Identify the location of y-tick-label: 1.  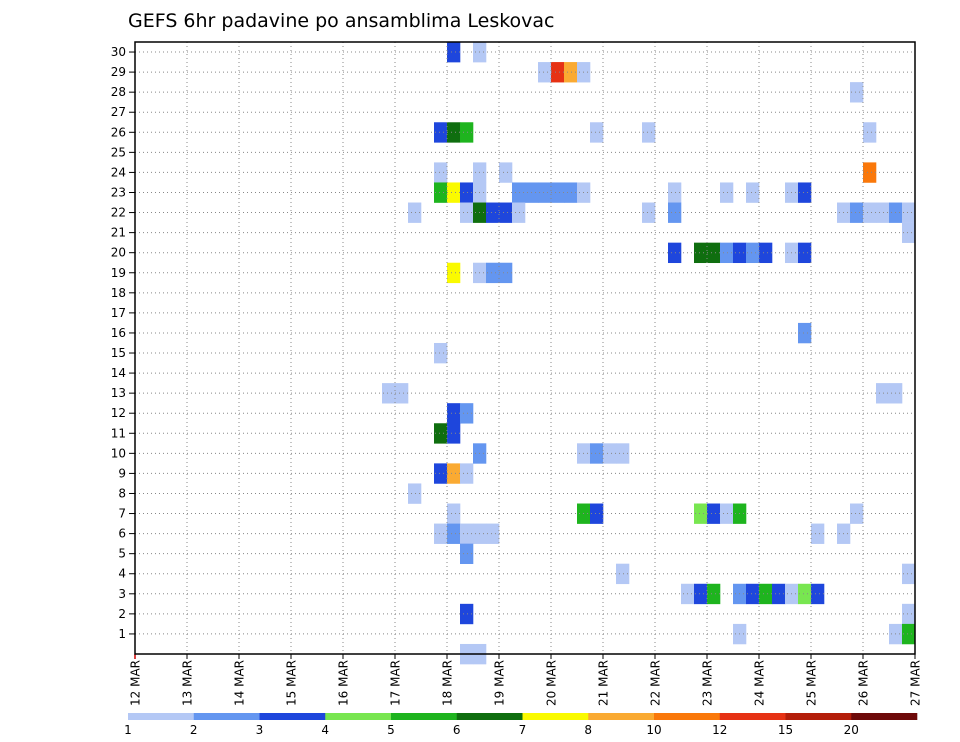
(122, 634).